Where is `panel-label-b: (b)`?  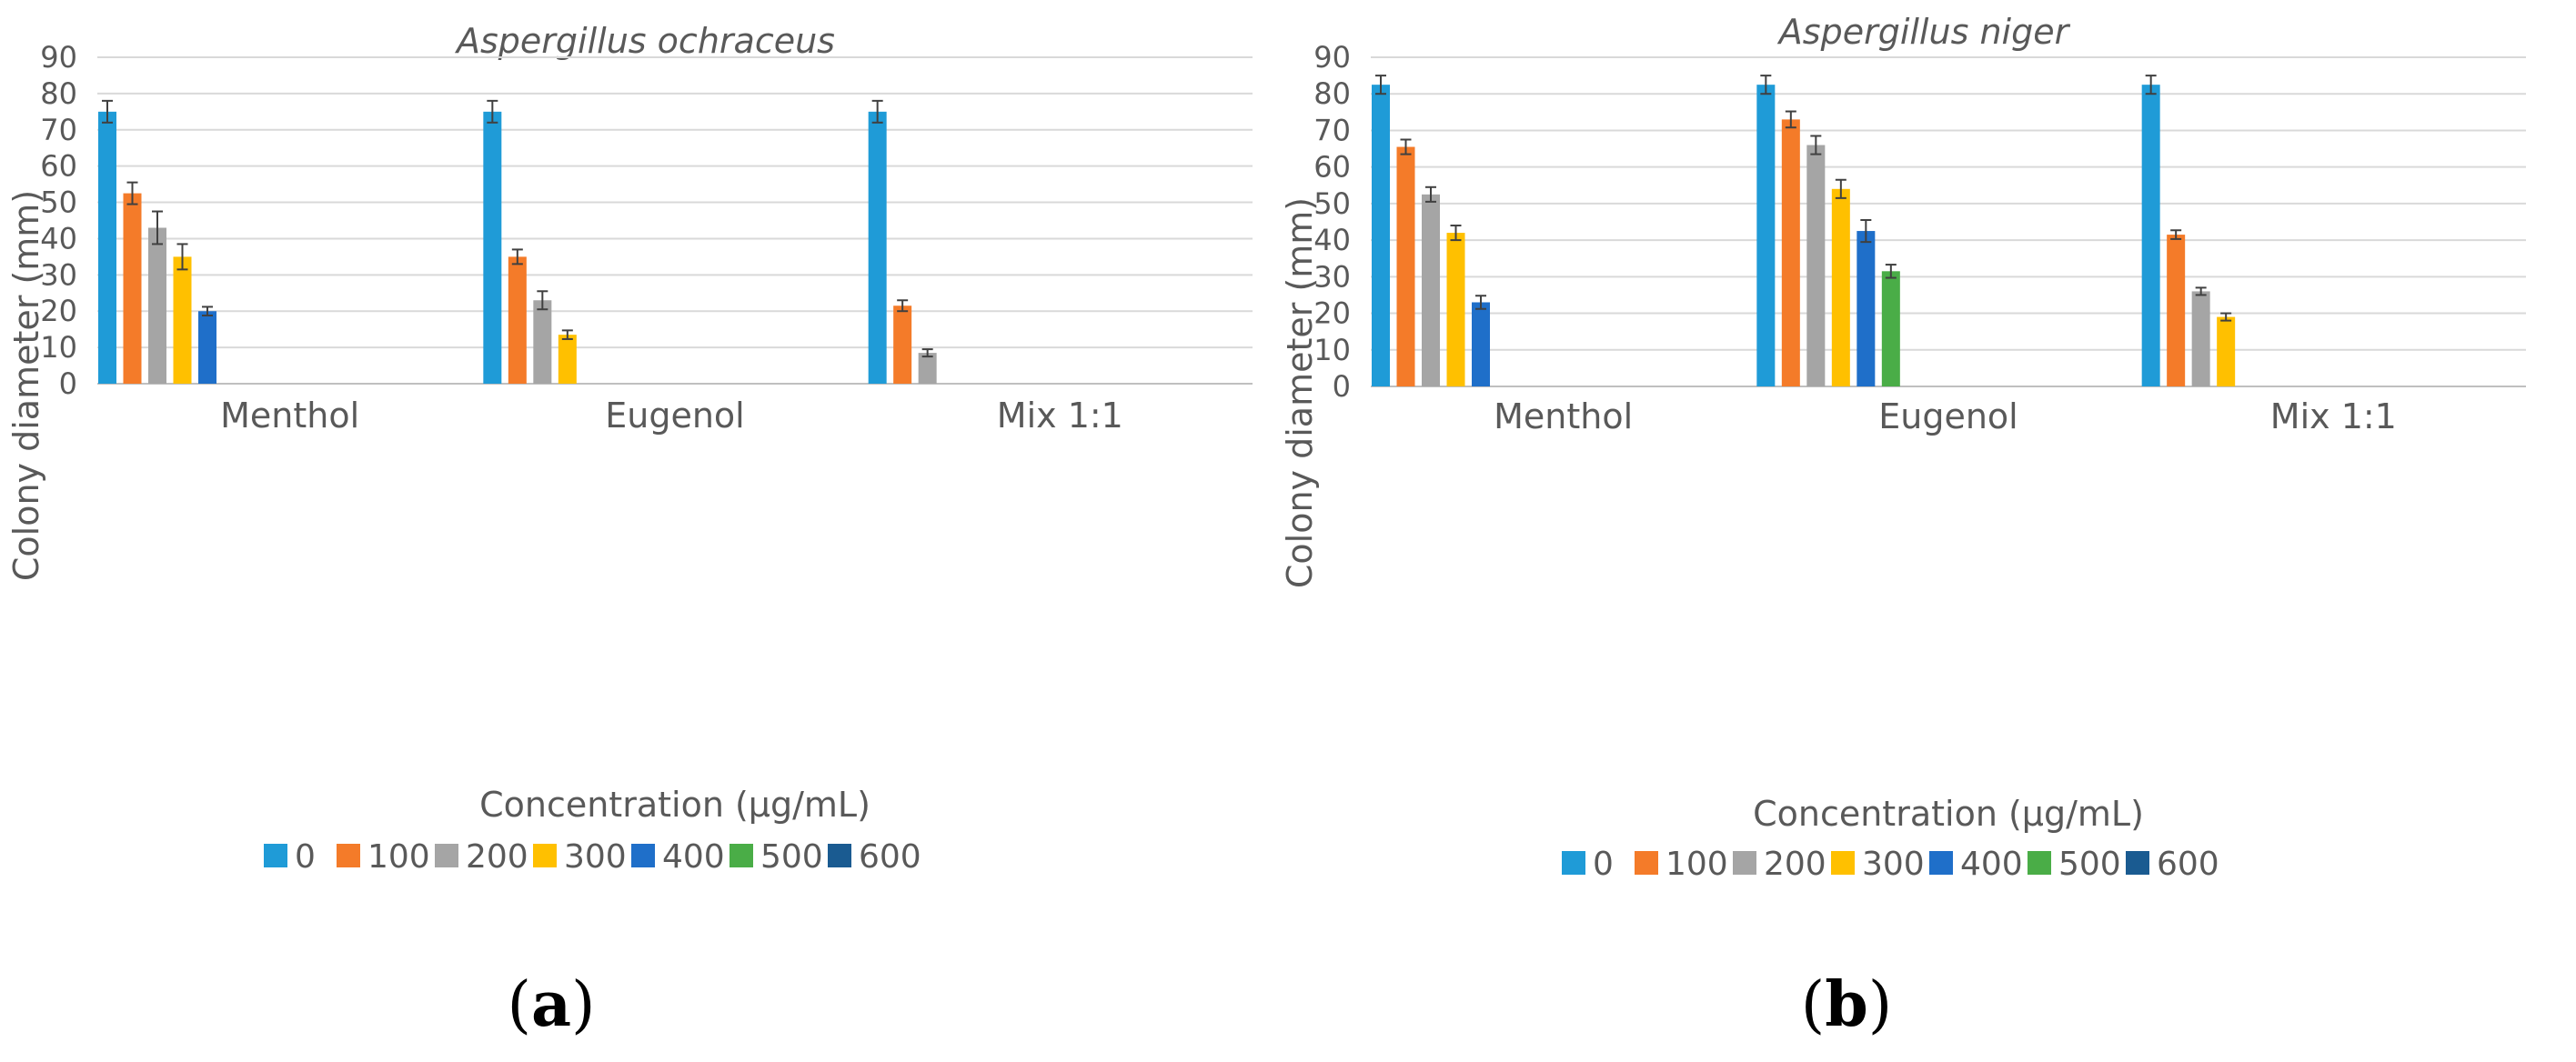 panel-label-b: (b) is located at coordinates (1847, 1004).